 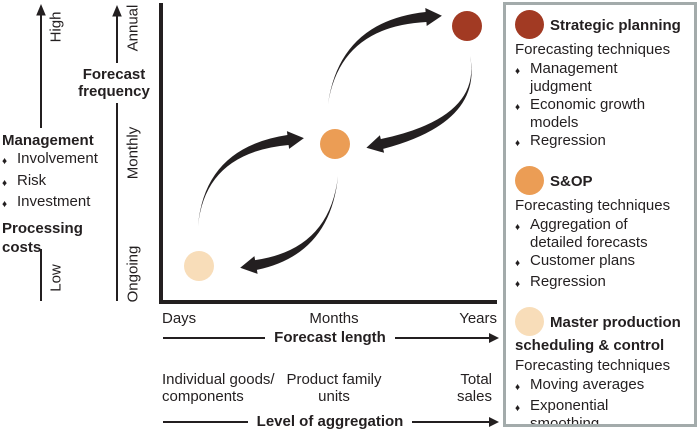 I want to click on management-item: ♦ Investment, so click(x=61, y=204).